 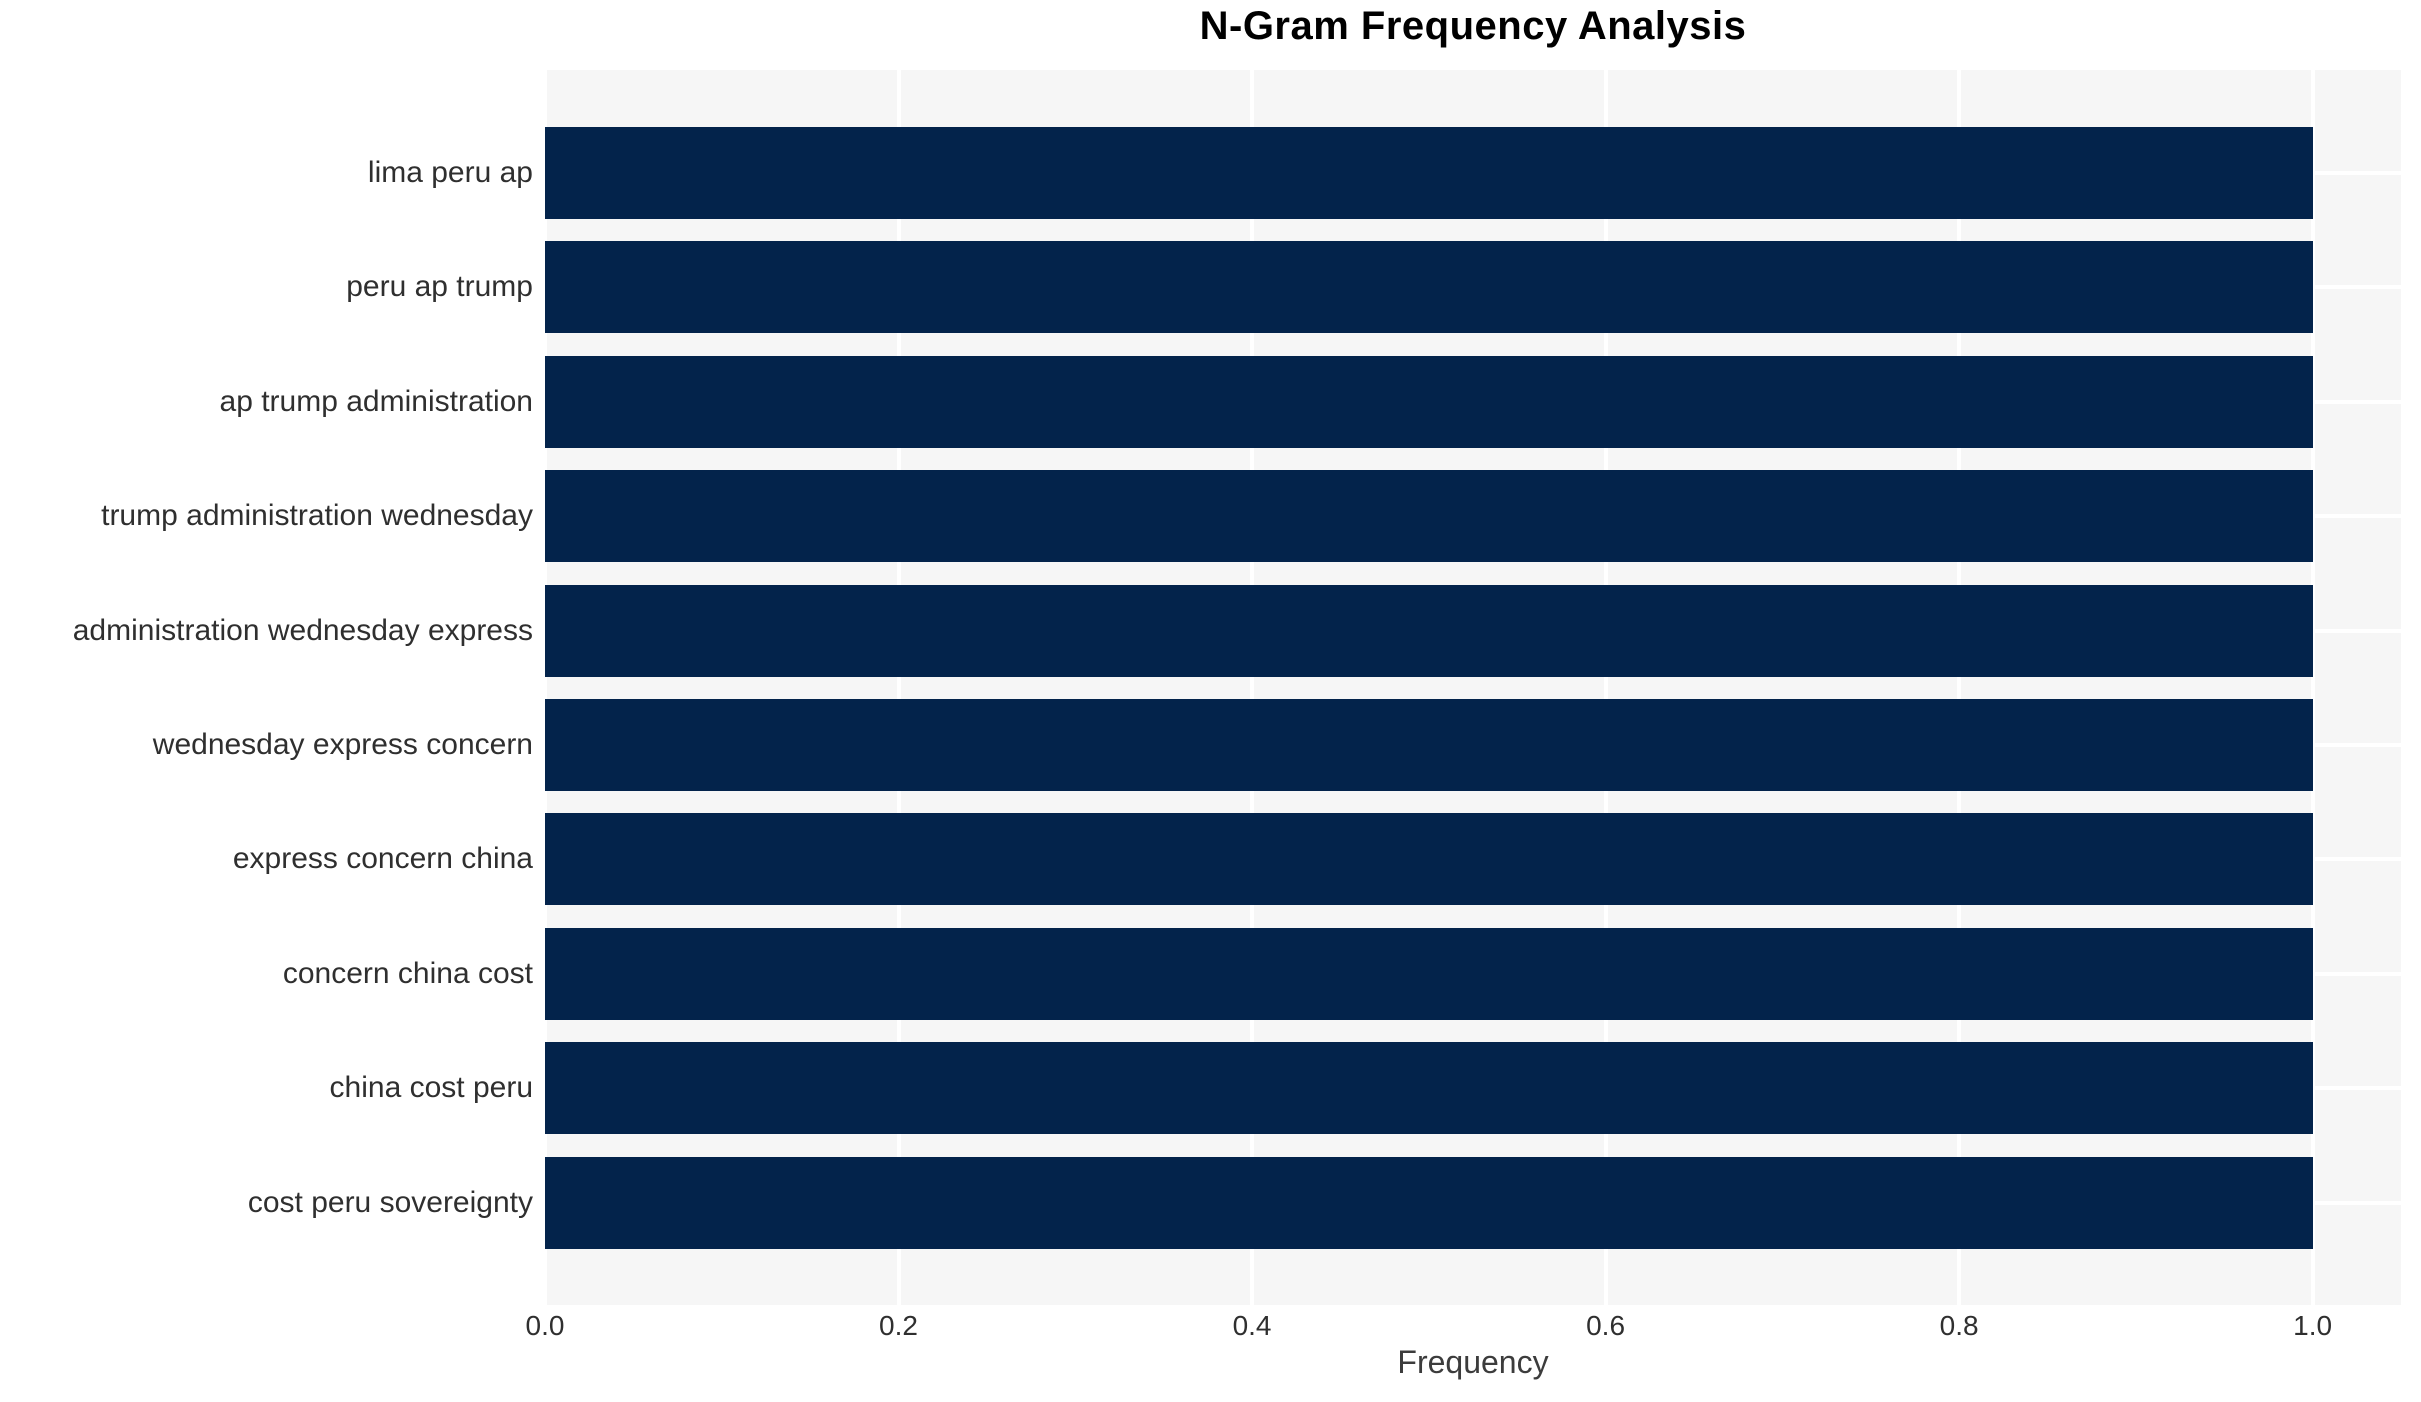 I want to click on y-tick-label: wednesday express concern, so click(x=342, y=744).